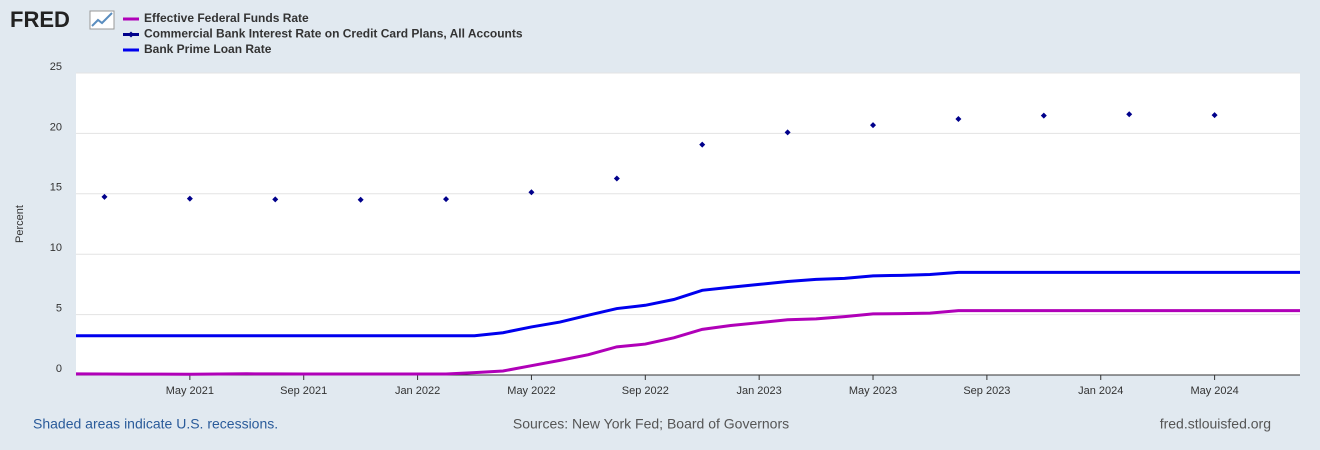 This screenshot has height=450, width=1320. What do you see at coordinates (155, 424) in the screenshot?
I see `note: Shaded areas indicate U.S. recessions.` at bounding box center [155, 424].